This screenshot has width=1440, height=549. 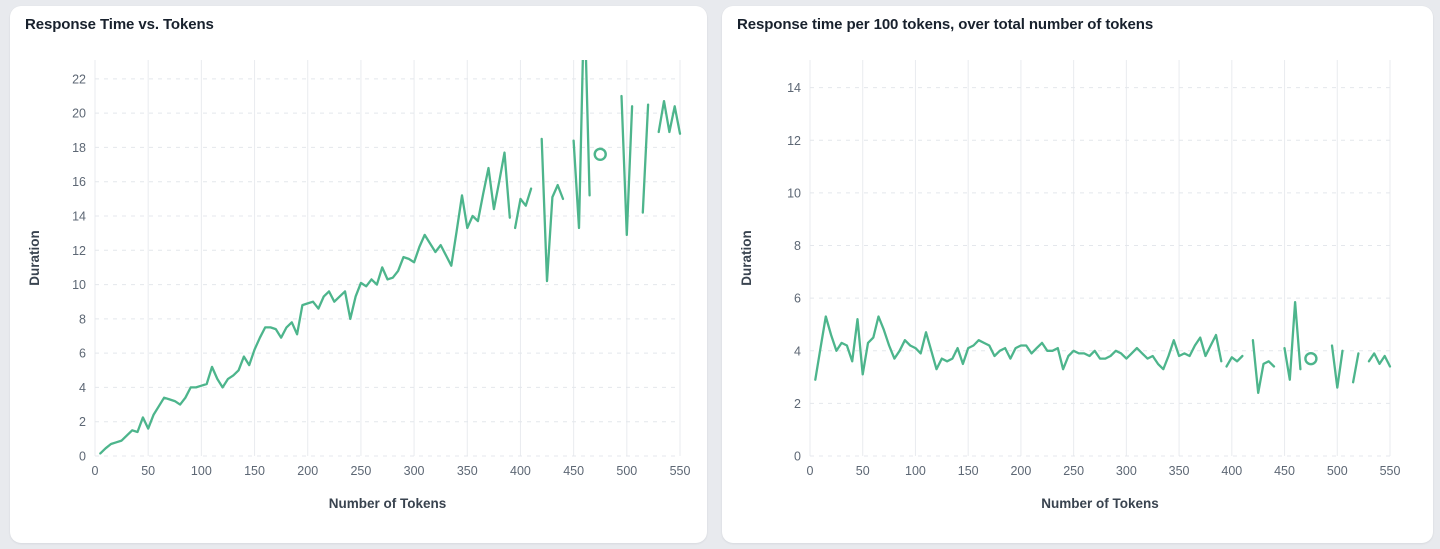 What do you see at coordinates (79, 114) in the screenshot?
I see `svg-text: 20` at bounding box center [79, 114].